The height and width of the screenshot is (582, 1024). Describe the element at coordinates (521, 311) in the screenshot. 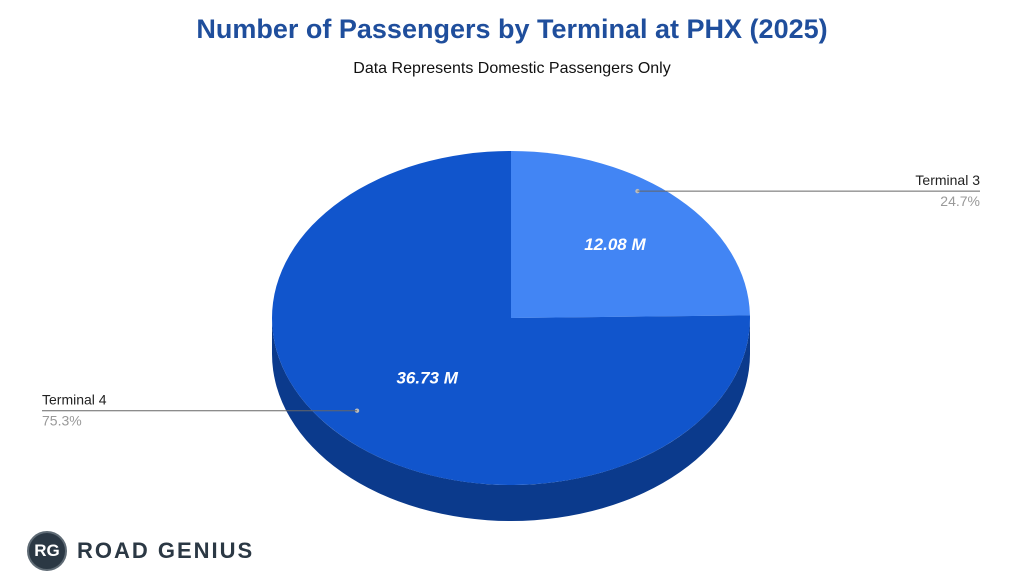

I see `pie-value-labels: 12.08 M 36.73 M` at that location.